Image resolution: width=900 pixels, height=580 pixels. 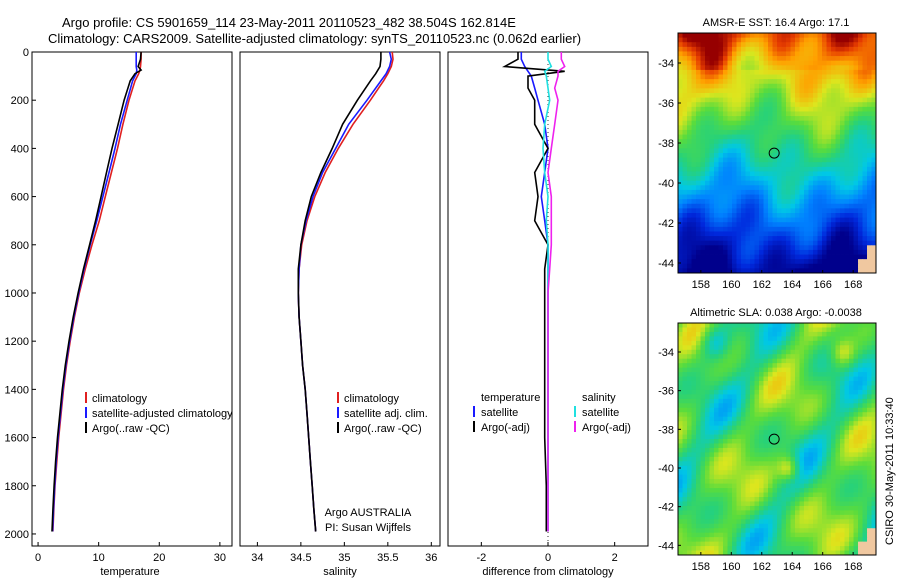 I want to click on argo-location-marker, so click(x=774, y=153).